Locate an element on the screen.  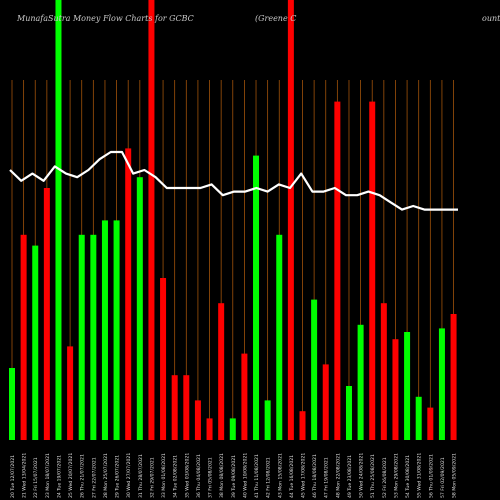
x-tick-label: 48 Mon 22/08/2021 is located at coordinates (338, 475).